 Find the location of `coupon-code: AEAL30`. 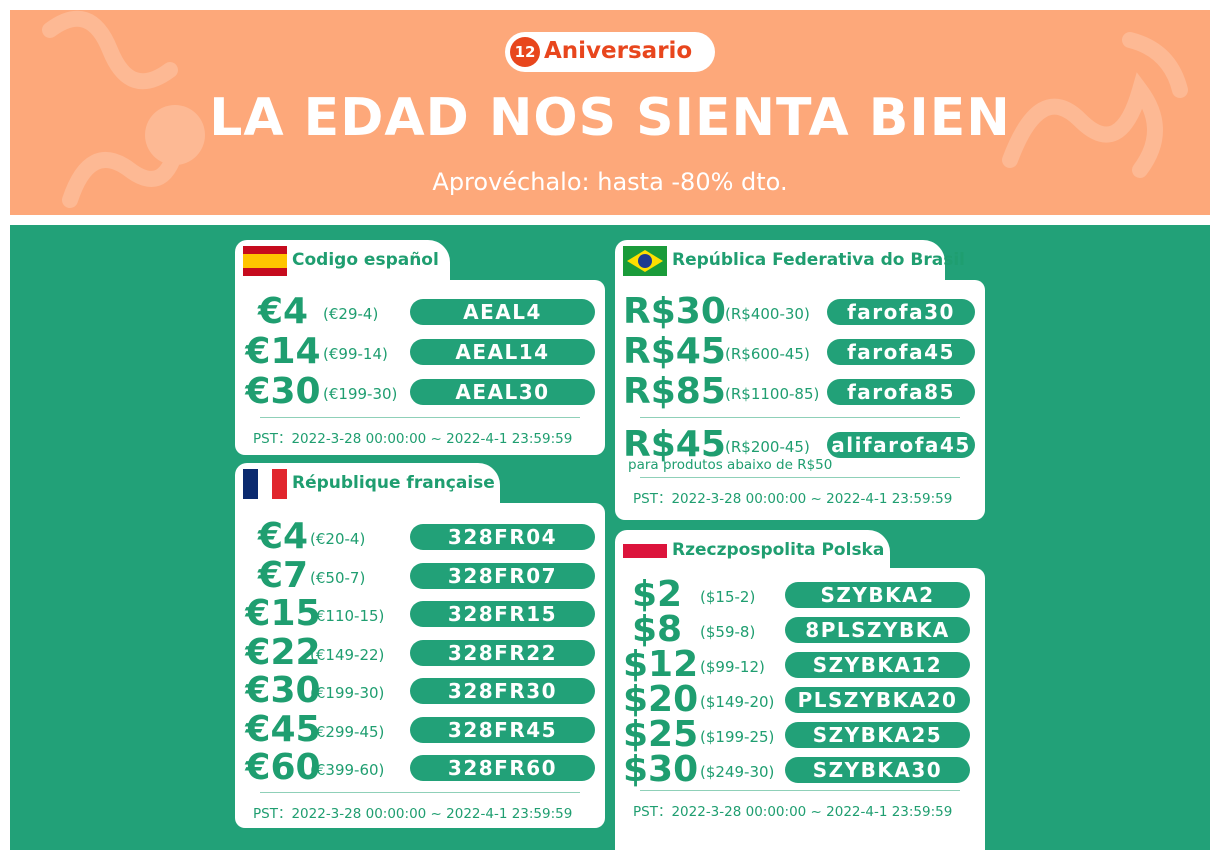

coupon-code: AEAL30 is located at coordinates (502, 392).